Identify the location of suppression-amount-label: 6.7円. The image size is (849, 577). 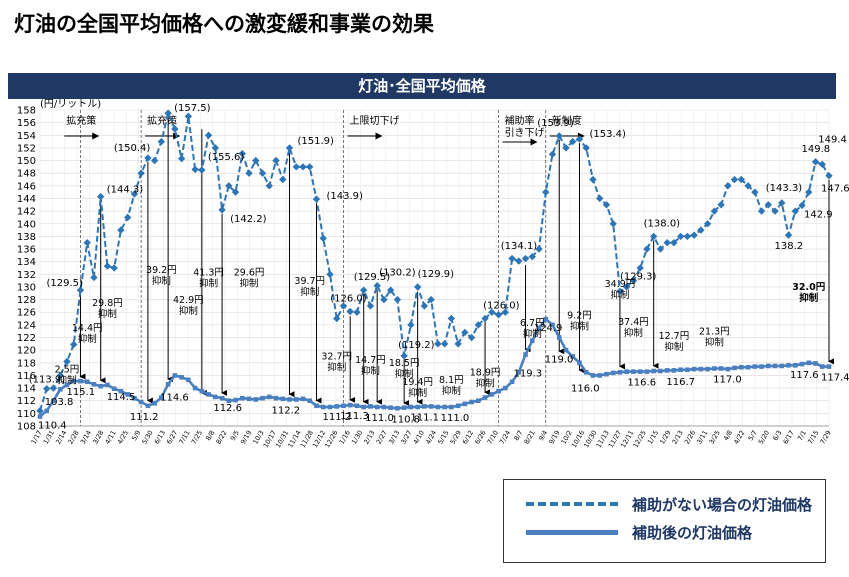
(532, 323).